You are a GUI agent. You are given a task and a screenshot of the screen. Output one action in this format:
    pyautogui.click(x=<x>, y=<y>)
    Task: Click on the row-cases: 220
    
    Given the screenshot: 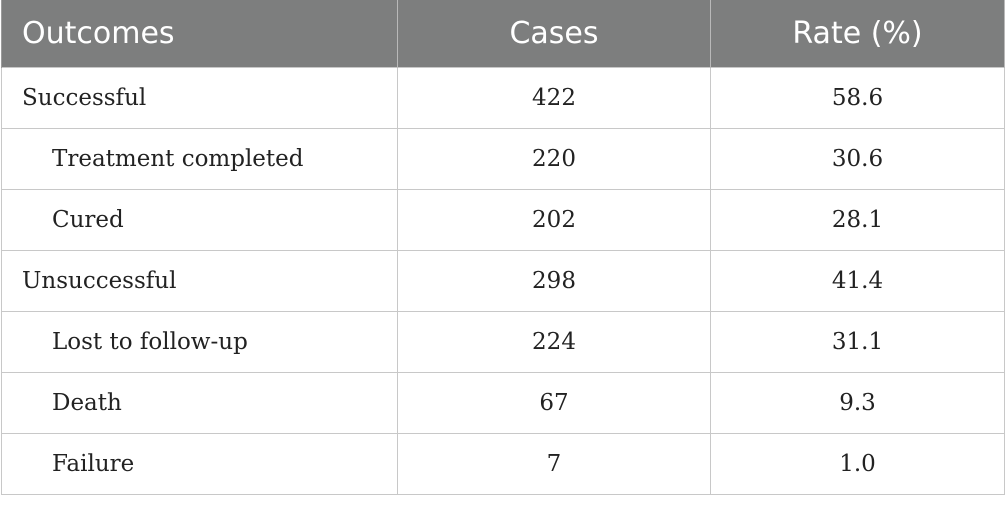 What is the action you would take?
    pyautogui.click(x=554, y=158)
    